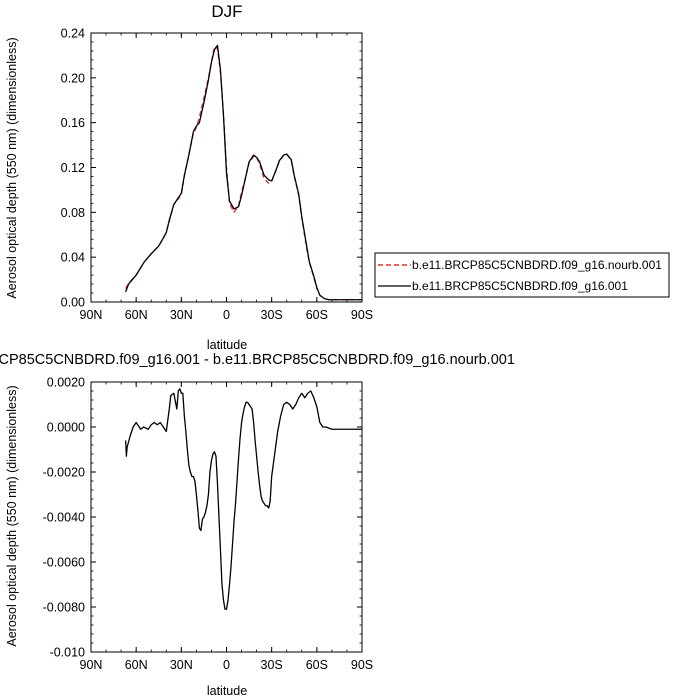 The image size is (700, 700). Describe the element at coordinates (73, 303) in the screenshot. I see `chart-top-ytick-label: 0.00` at that location.